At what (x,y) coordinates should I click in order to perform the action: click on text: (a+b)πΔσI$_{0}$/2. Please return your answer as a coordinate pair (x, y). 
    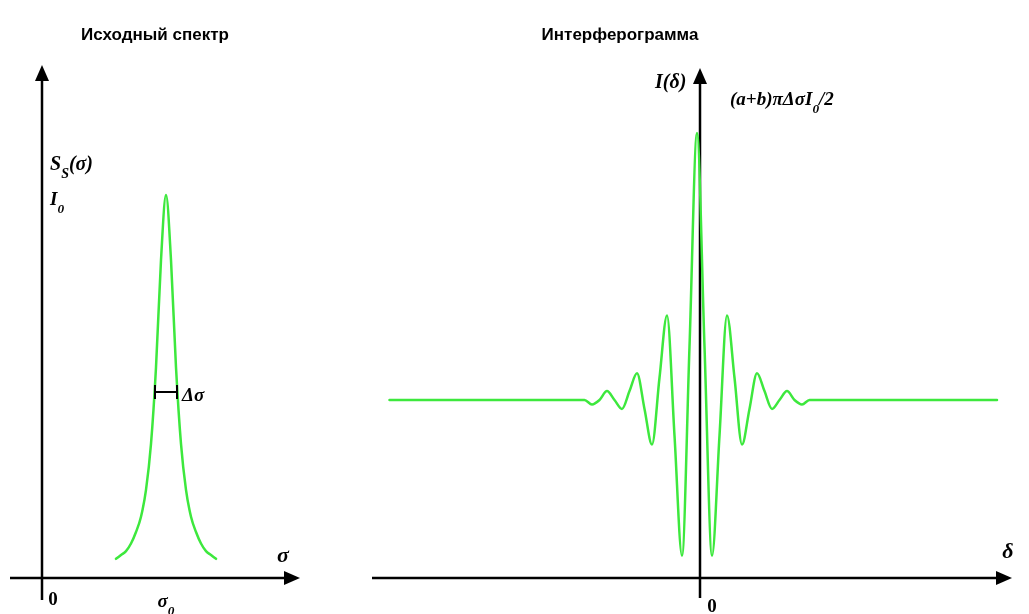
    Looking at the image, I should click on (782, 102).